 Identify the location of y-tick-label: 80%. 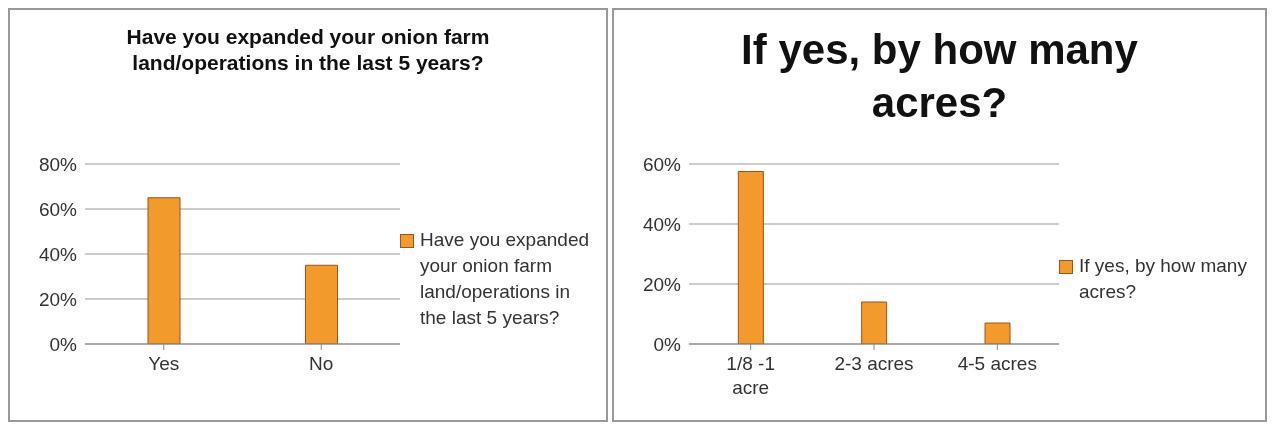
(58, 164).